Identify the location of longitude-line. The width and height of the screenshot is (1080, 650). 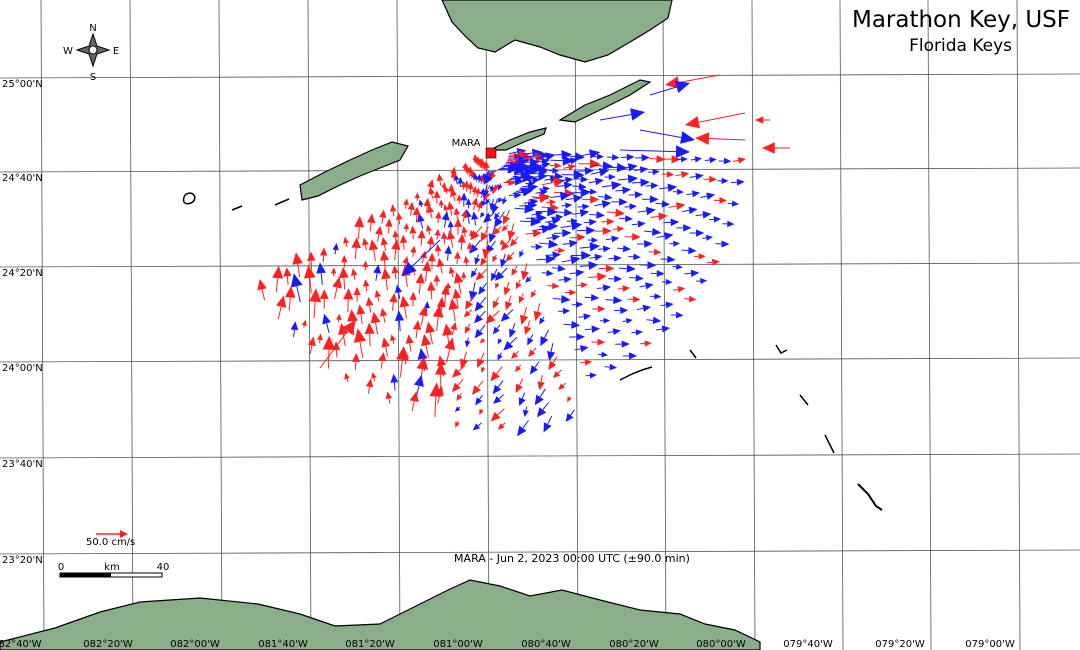
(664, 325).